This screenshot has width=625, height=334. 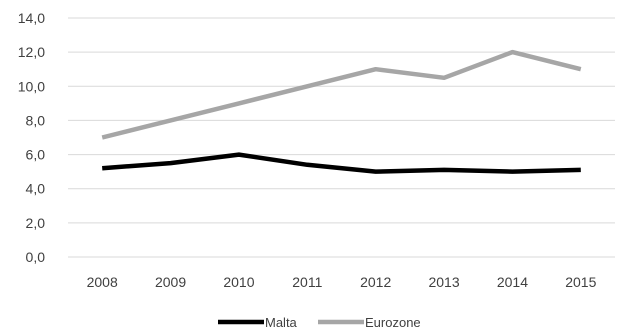 I want to click on y-tick-label: 4,0, so click(x=36, y=189).